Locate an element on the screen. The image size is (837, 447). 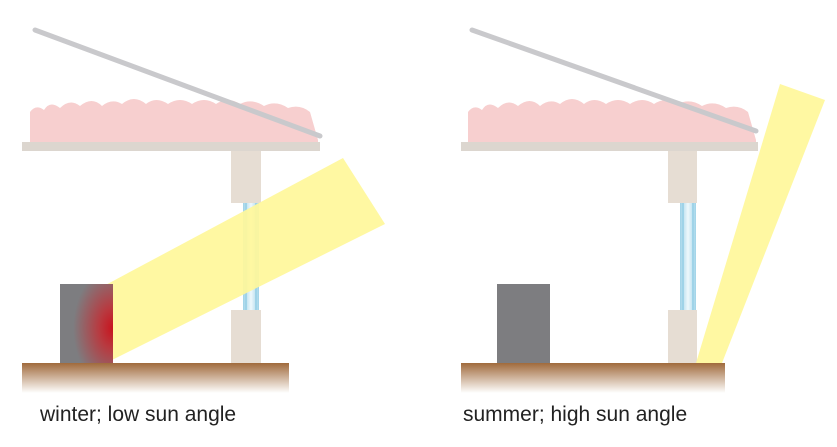
caption-winter: winter; low sun angle is located at coordinates (138, 414).